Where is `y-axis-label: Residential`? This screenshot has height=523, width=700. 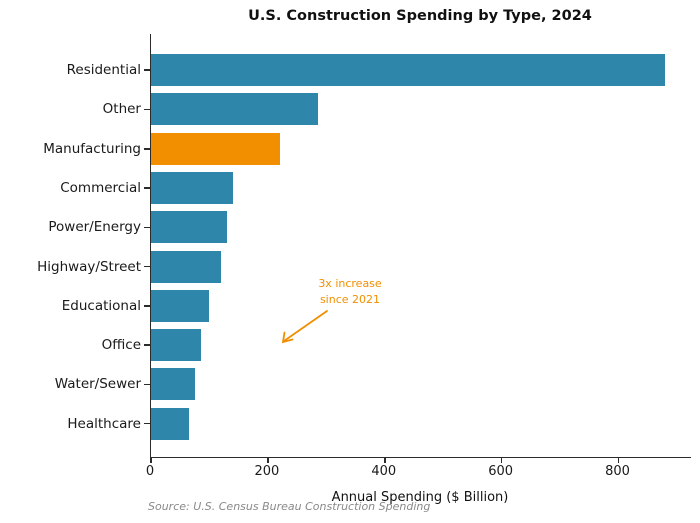
y-axis-label: Residential is located at coordinates (103, 70).